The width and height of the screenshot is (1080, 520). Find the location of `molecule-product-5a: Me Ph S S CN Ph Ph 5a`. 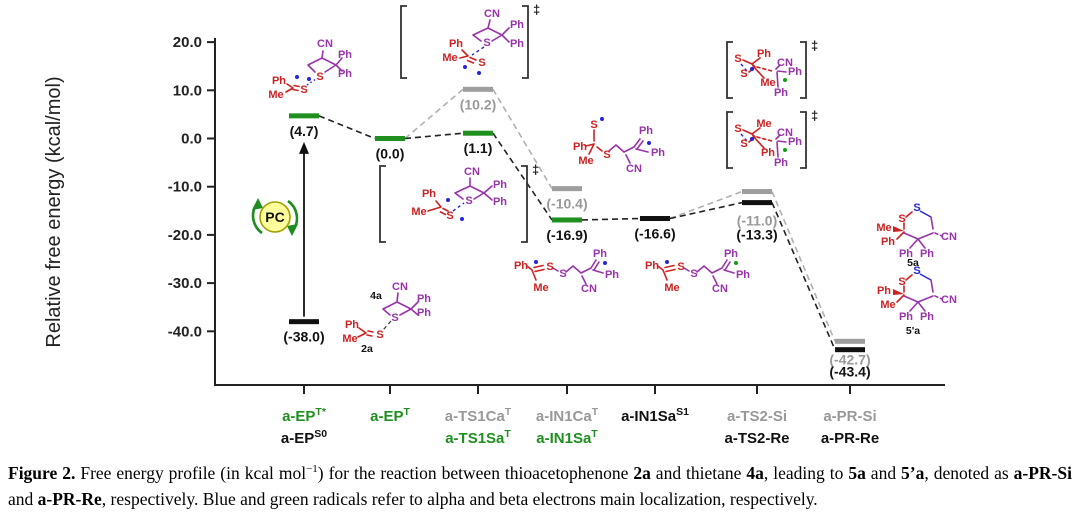

molecule-product-5a: Me Ph S S CN Ph Ph 5a is located at coordinates (916, 235).